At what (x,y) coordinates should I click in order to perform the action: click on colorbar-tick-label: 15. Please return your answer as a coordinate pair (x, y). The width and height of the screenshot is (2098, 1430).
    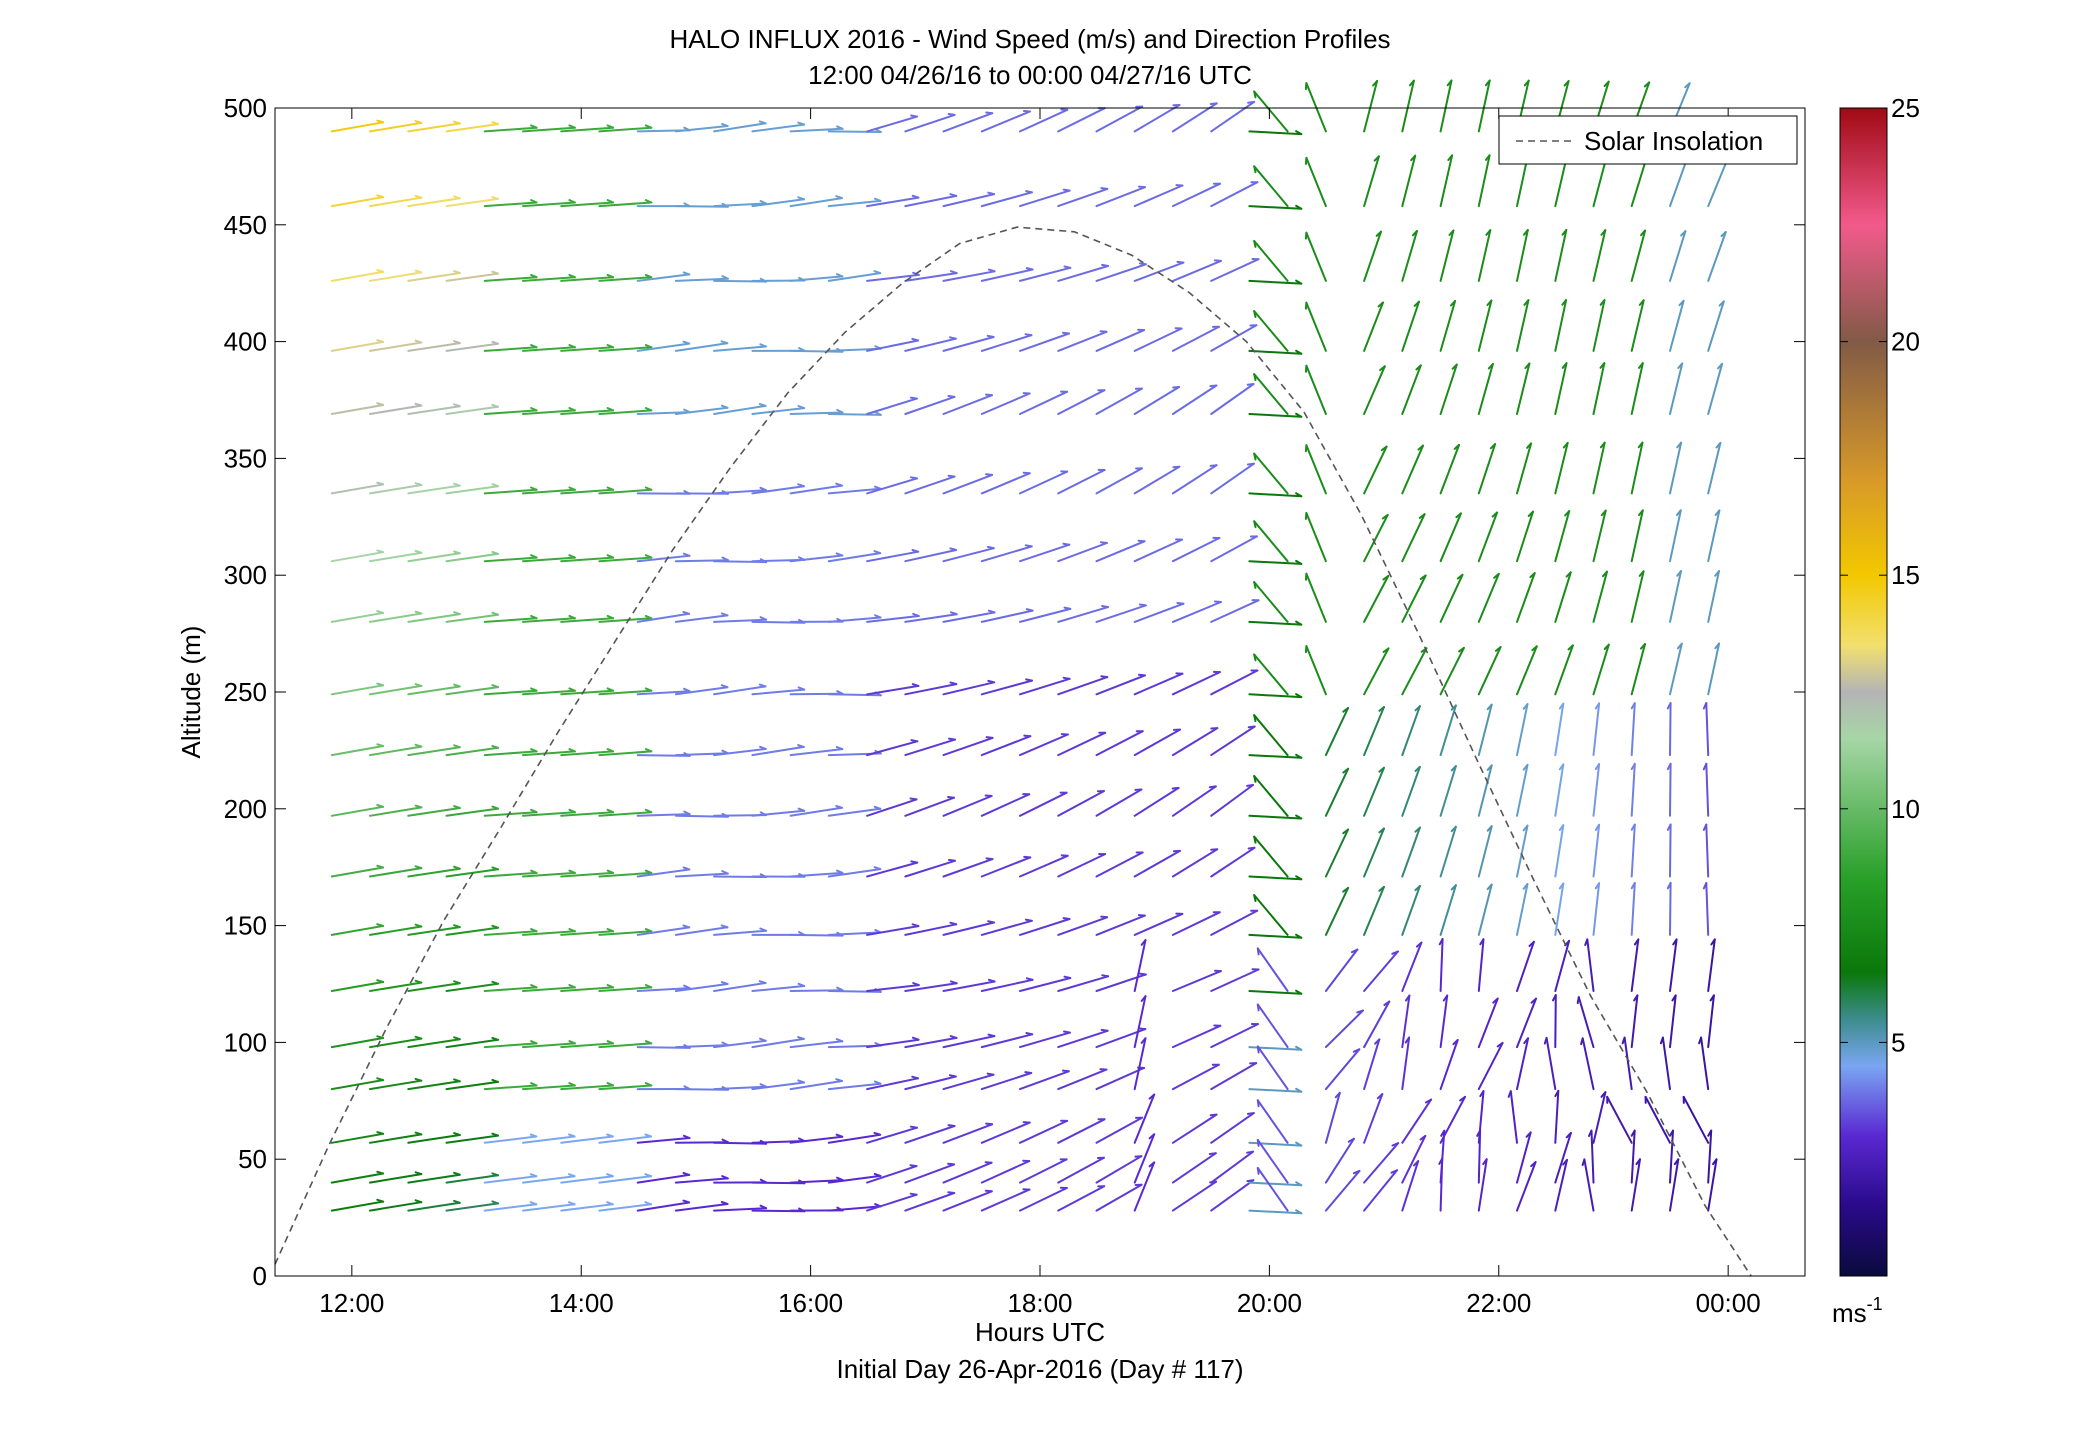
    Looking at the image, I should click on (1905, 575).